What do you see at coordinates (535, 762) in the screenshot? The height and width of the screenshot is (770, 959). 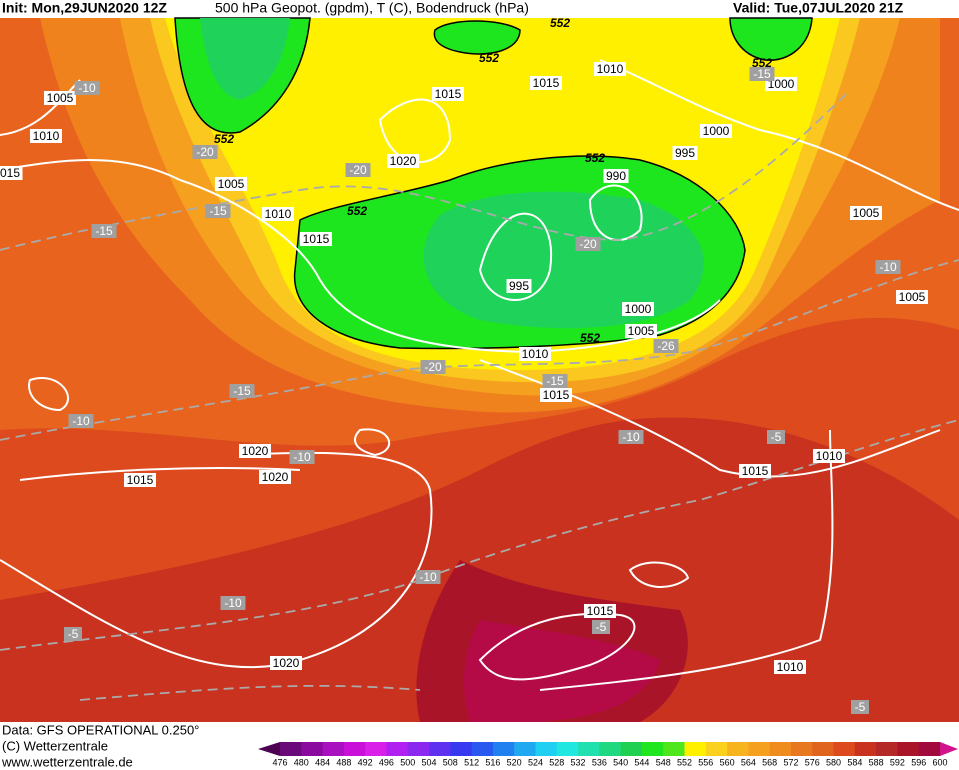 I see `colorbar-label: 524` at bounding box center [535, 762].